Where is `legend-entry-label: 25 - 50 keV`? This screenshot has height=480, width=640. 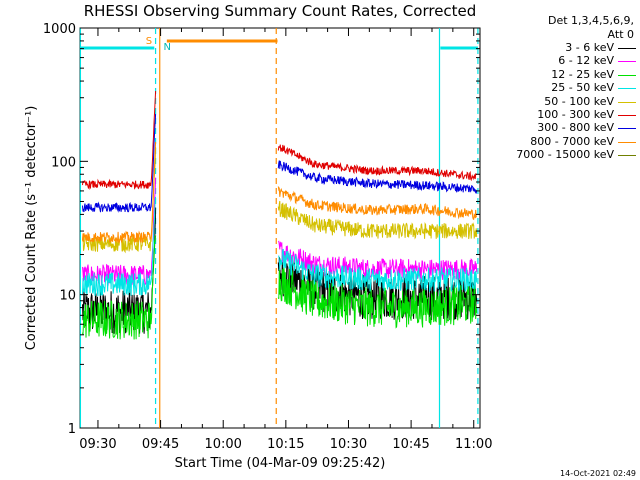
legend-entry-label: 25 - 50 keV is located at coordinates (582, 88).